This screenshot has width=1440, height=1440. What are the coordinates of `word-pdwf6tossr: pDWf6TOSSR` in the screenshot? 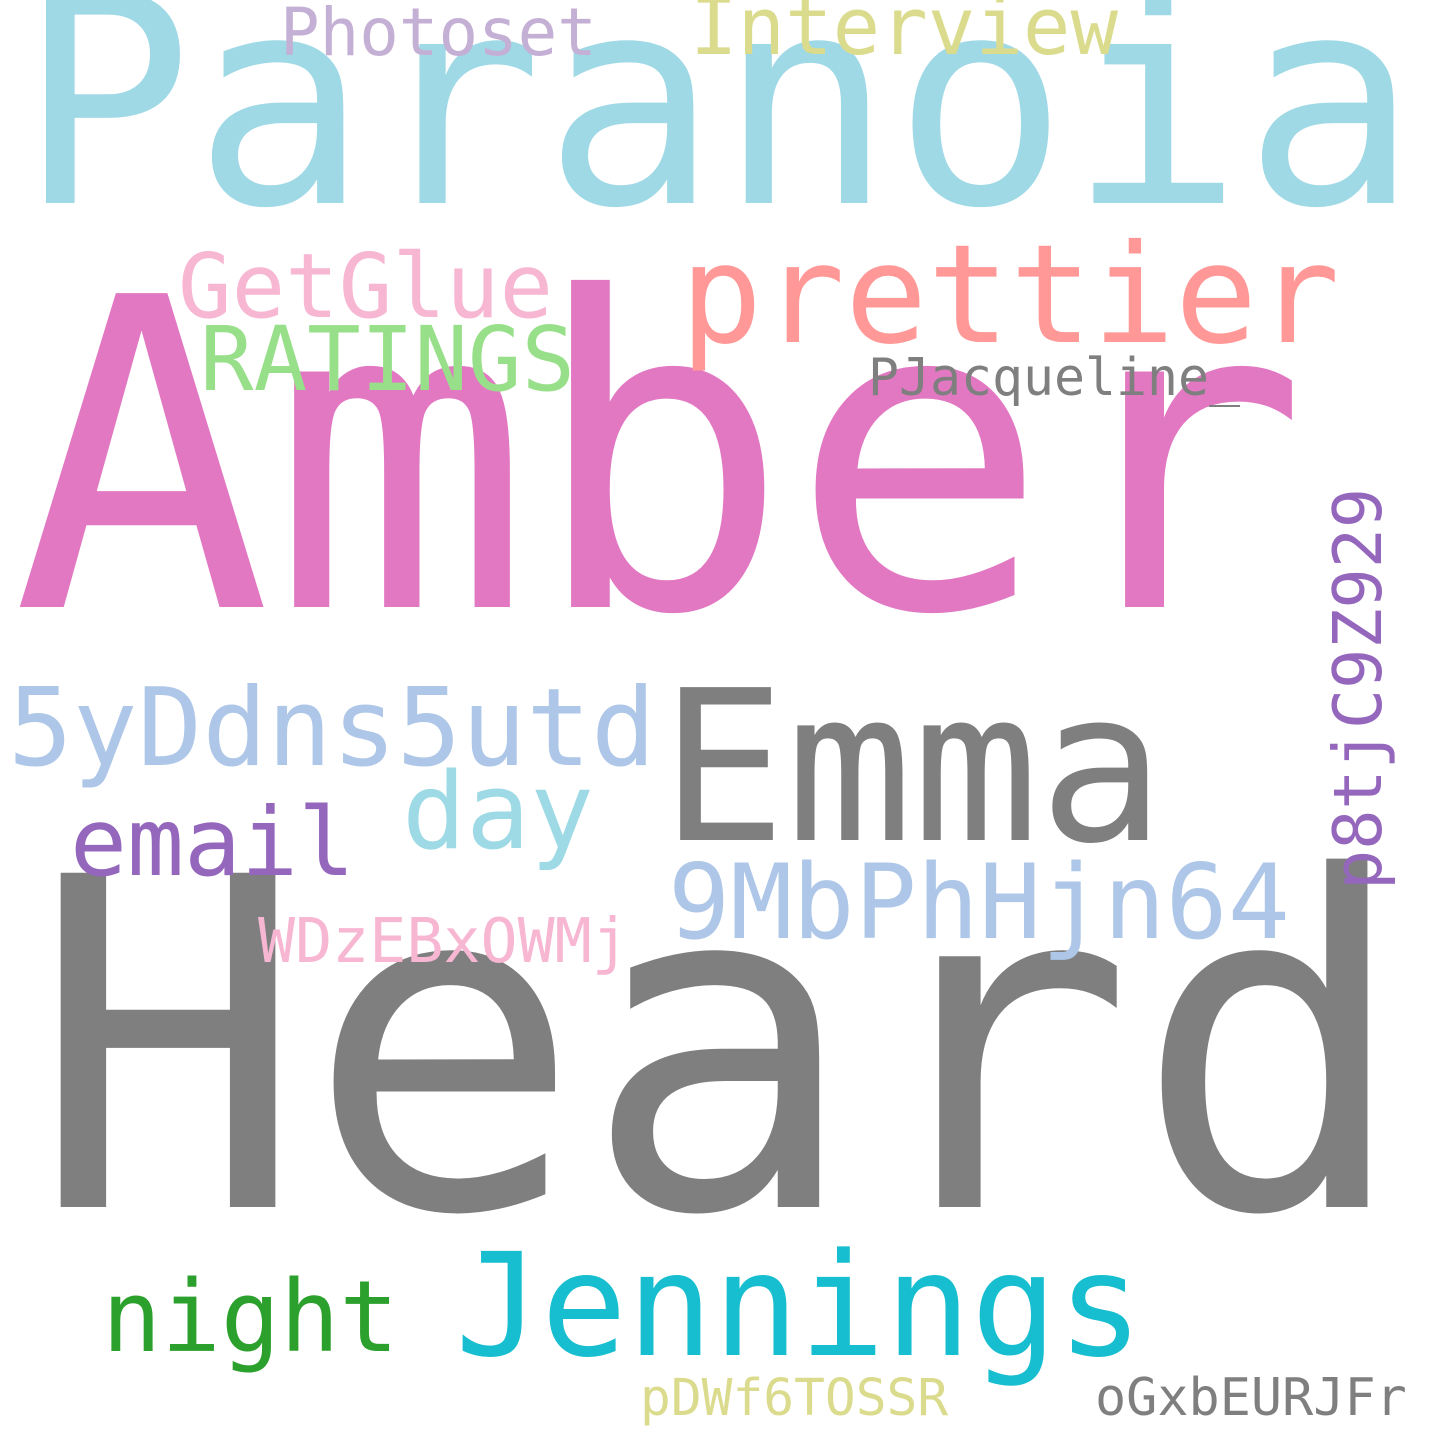 It's located at (794, 1398).